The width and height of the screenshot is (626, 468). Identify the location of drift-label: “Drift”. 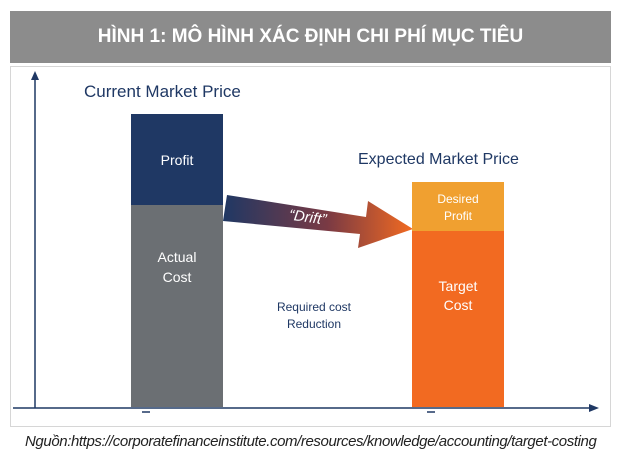
(308, 218).